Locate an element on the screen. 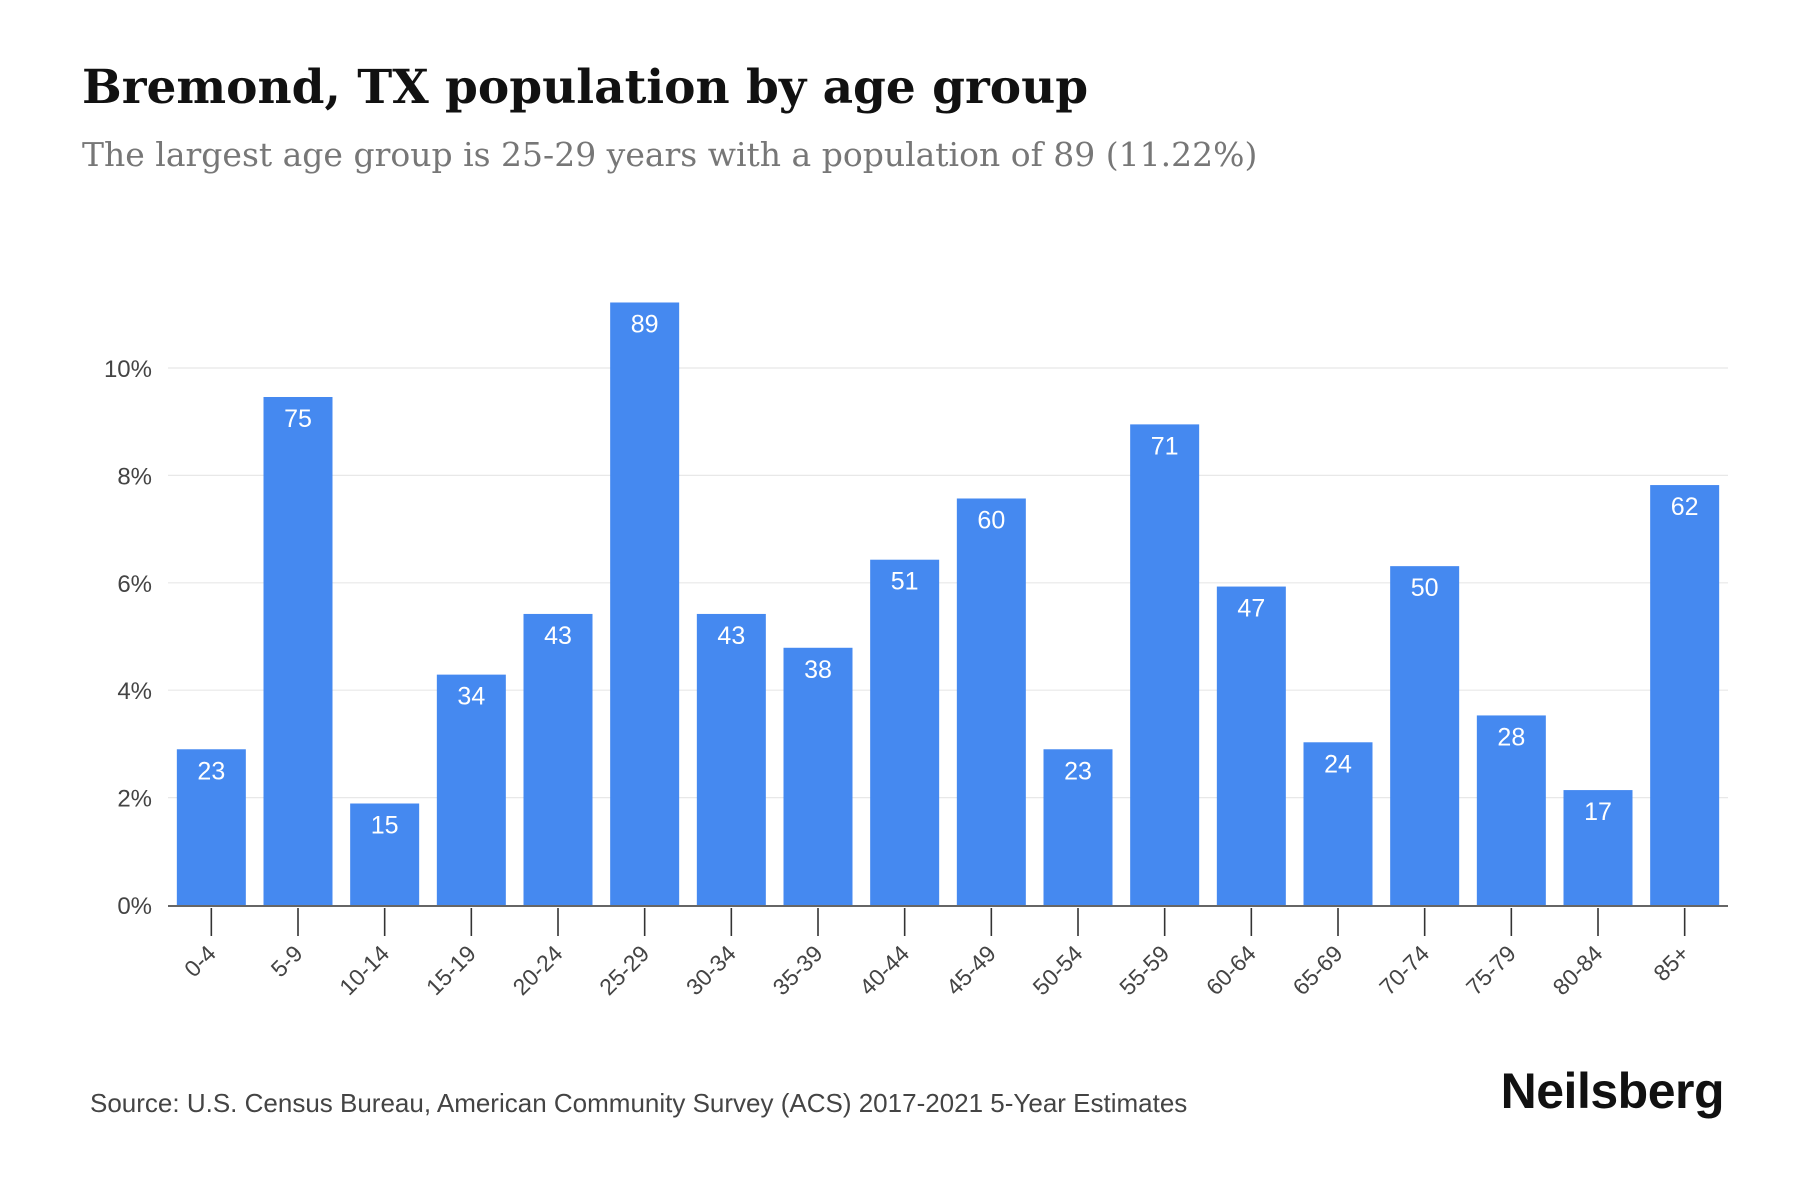 This screenshot has height=1200, width=1800. bar-value-label: 75 is located at coordinates (298, 419).